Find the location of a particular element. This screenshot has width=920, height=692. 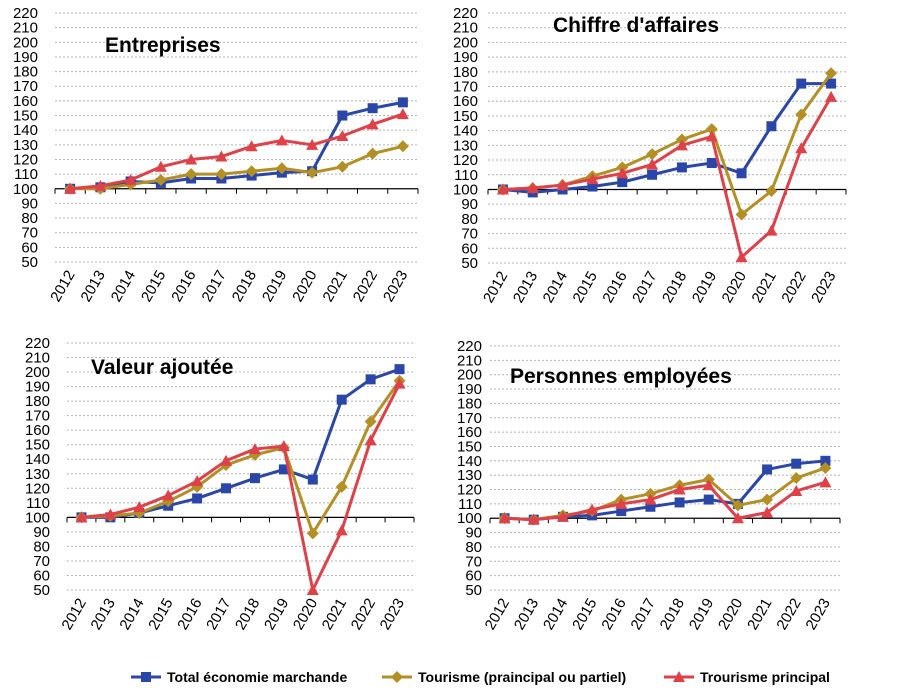

panel-title: Chiffre d'affaires is located at coordinates (636, 25).